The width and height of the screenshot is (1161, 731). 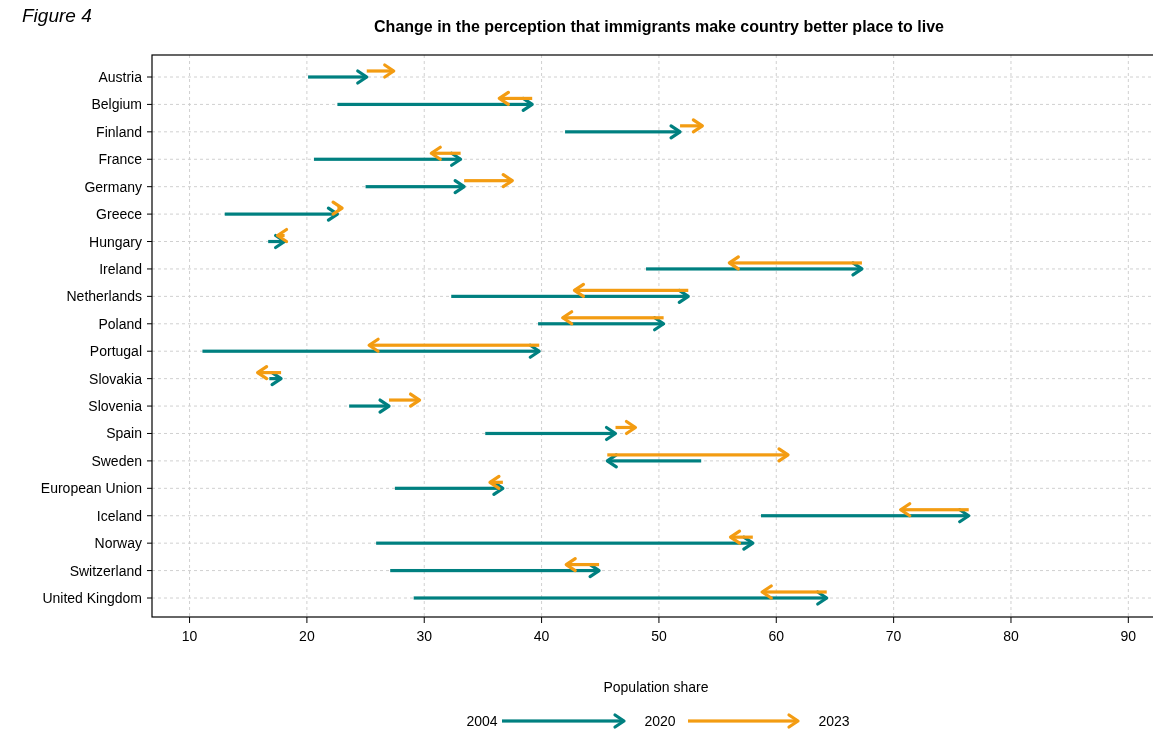 What do you see at coordinates (120, 77) in the screenshot?
I see `y-tick-label: Austria` at bounding box center [120, 77].